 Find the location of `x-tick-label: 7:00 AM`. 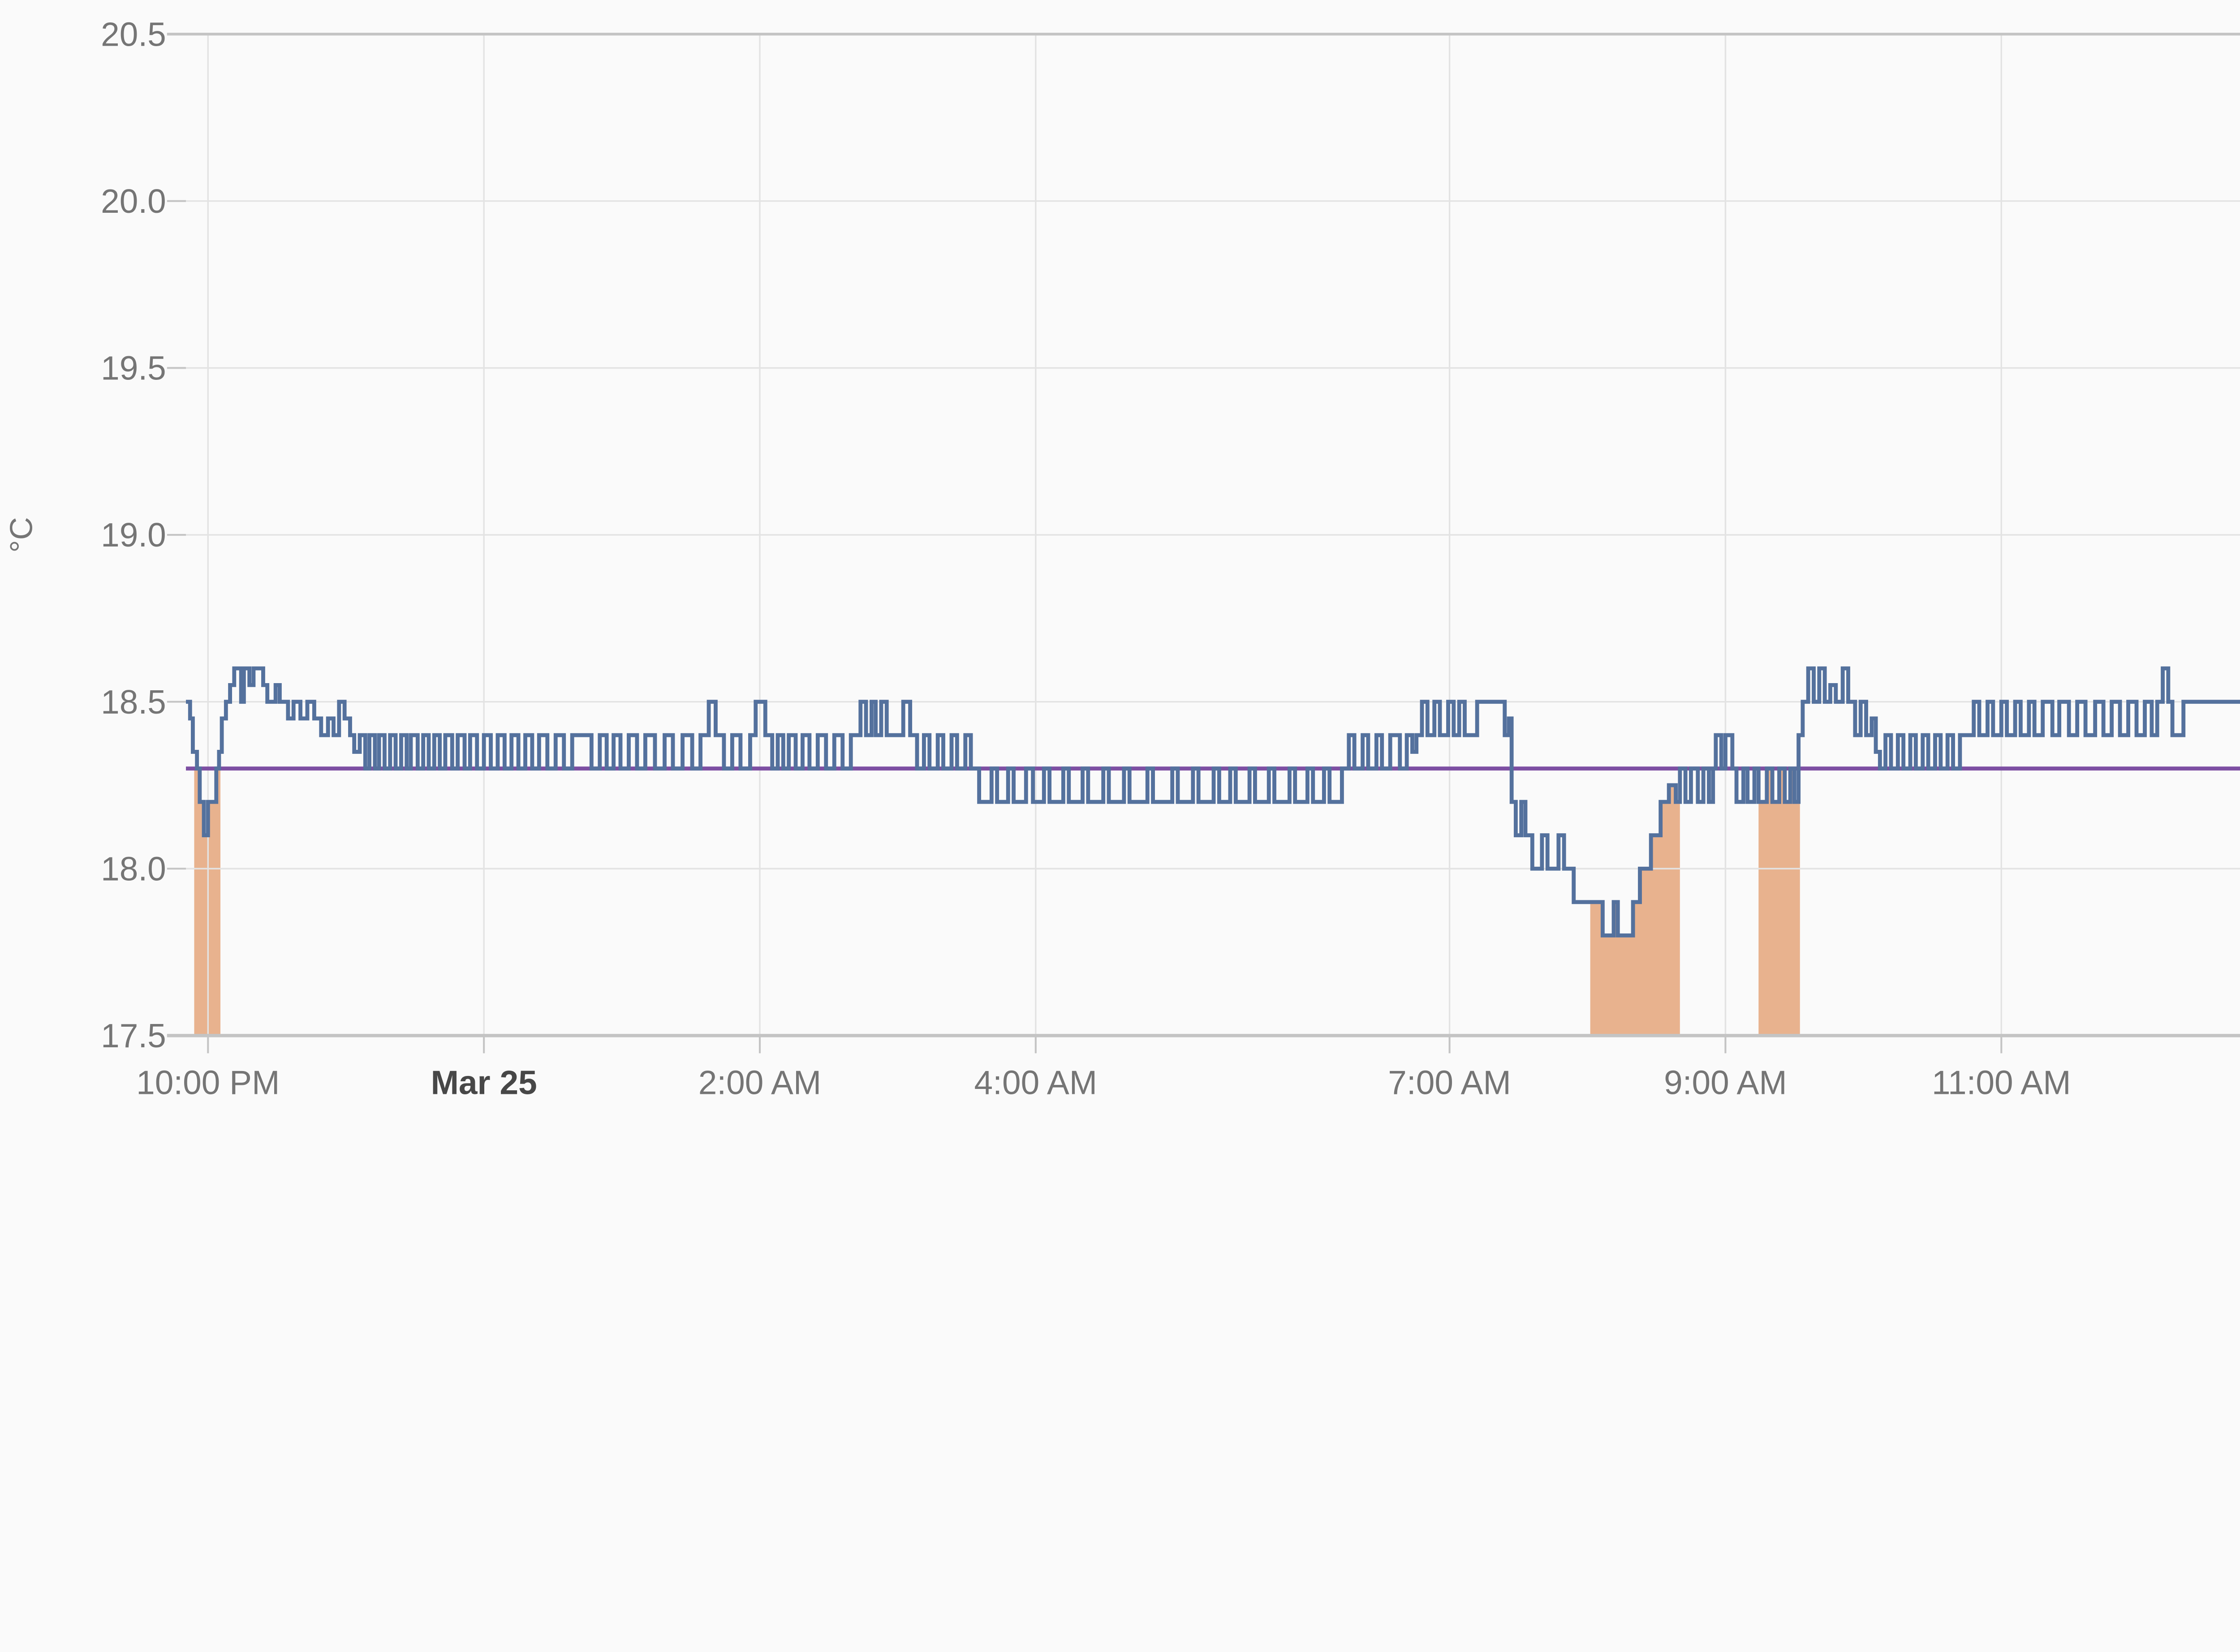

x-tick-label: 7:00 AM is located at coordinates (1449, 1082).